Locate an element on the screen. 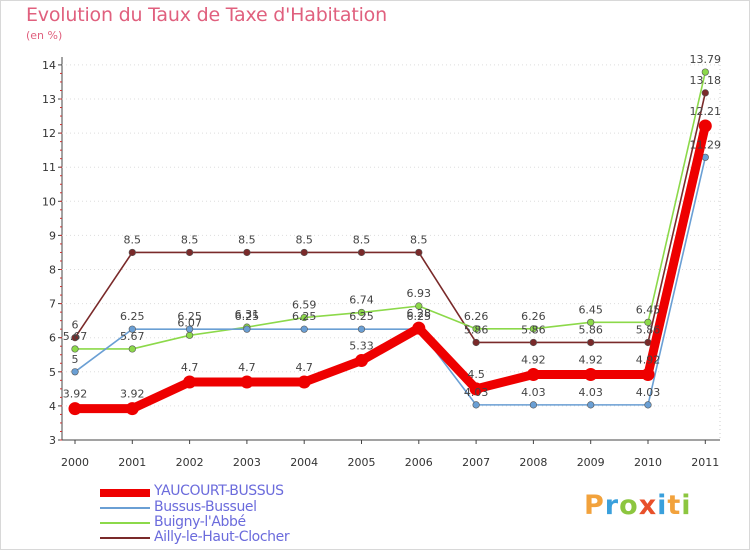 This screenshot has height=550, width=750. data-label: 5.67 is located at coordinates (75, 336).